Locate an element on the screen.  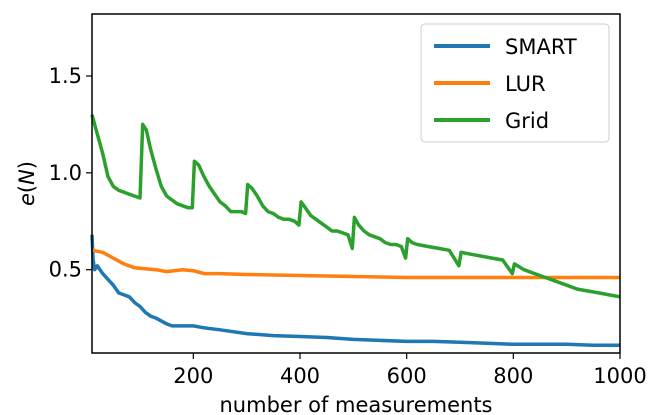
x-axis-label: number of measurements is located at coordinates (356, 404).